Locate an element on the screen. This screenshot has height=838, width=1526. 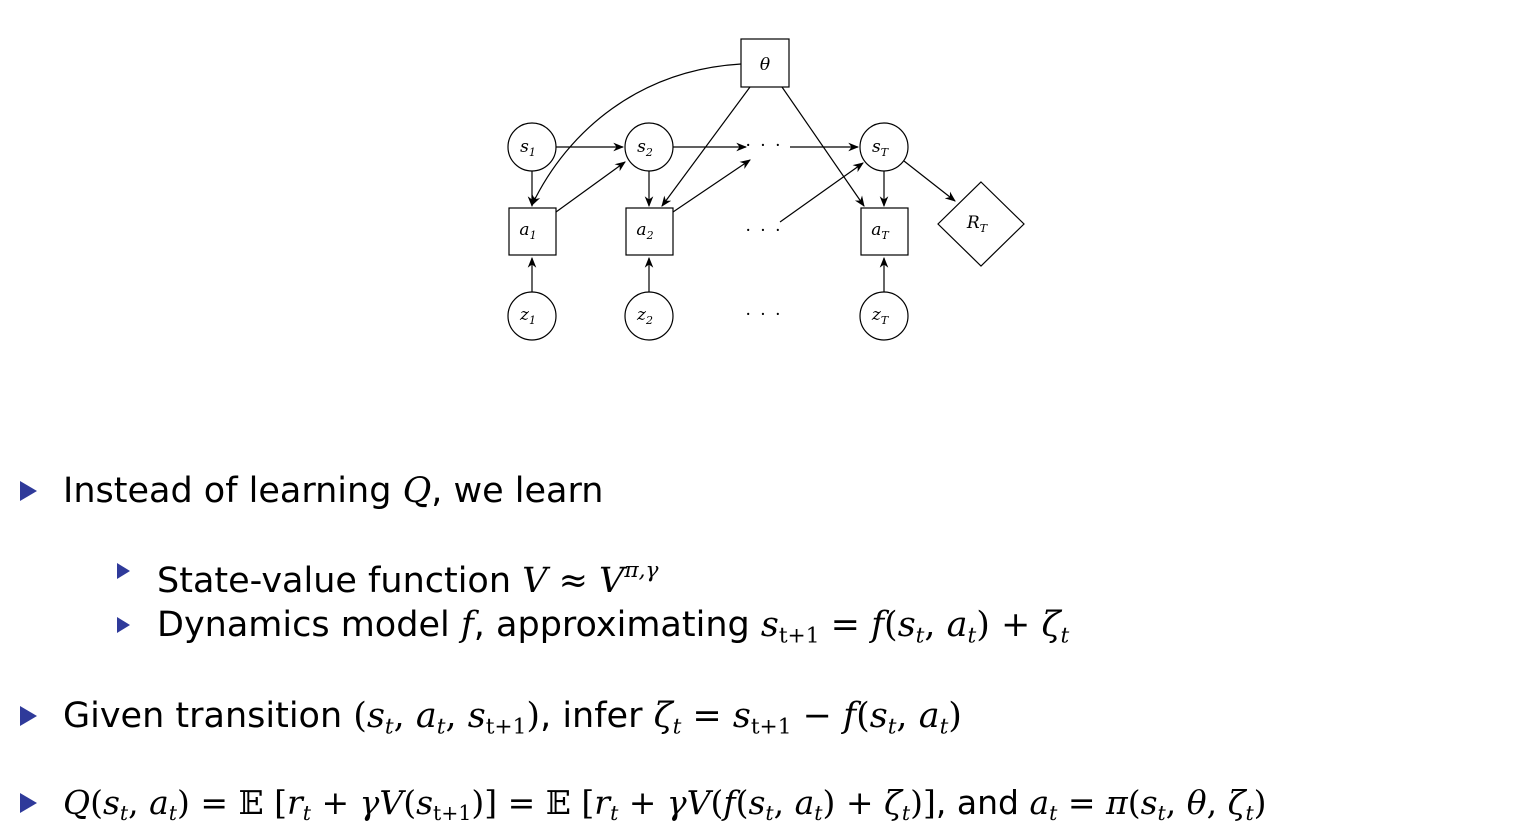
ellipsis-middle: · · · is located at coordinates (763, 231).